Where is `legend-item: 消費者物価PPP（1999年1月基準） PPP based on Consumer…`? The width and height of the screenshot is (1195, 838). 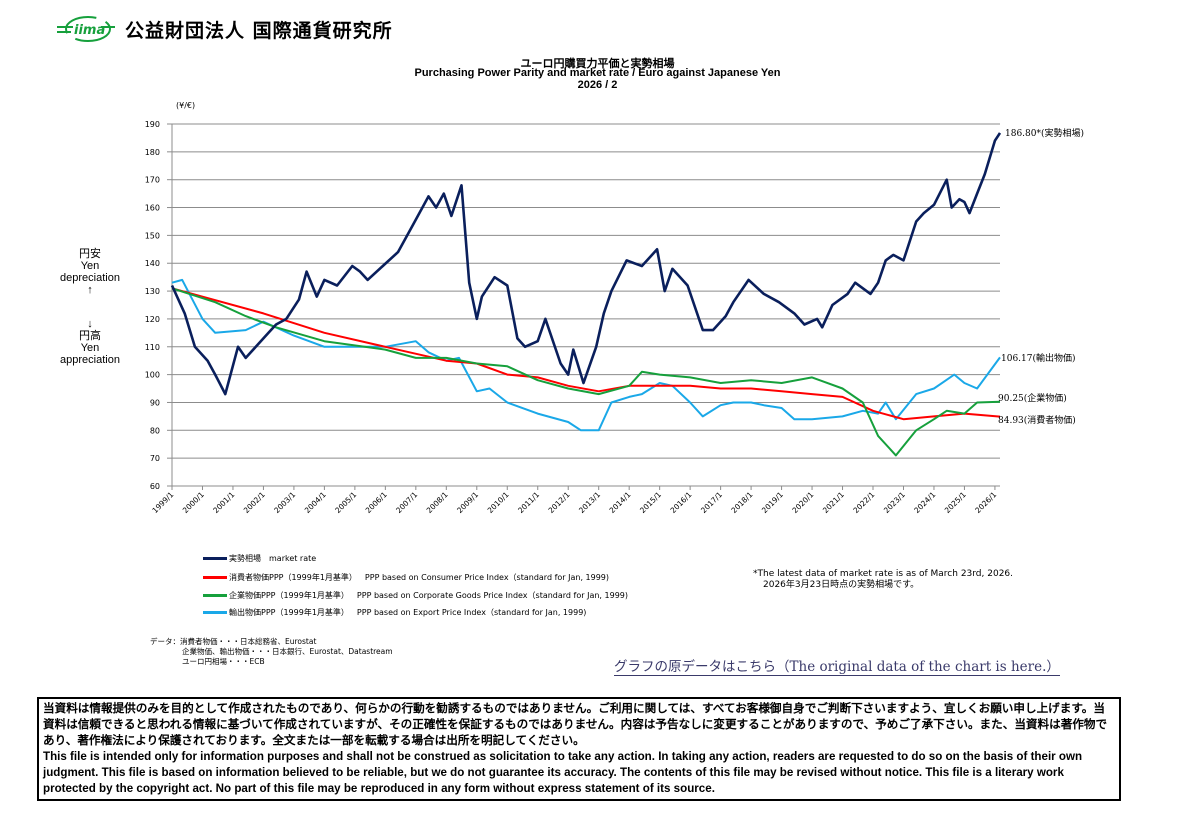 legend-item: 消費者物価PPP（1999年1月基準） PPP based on Consumer… is located at coordinates (406, 577).